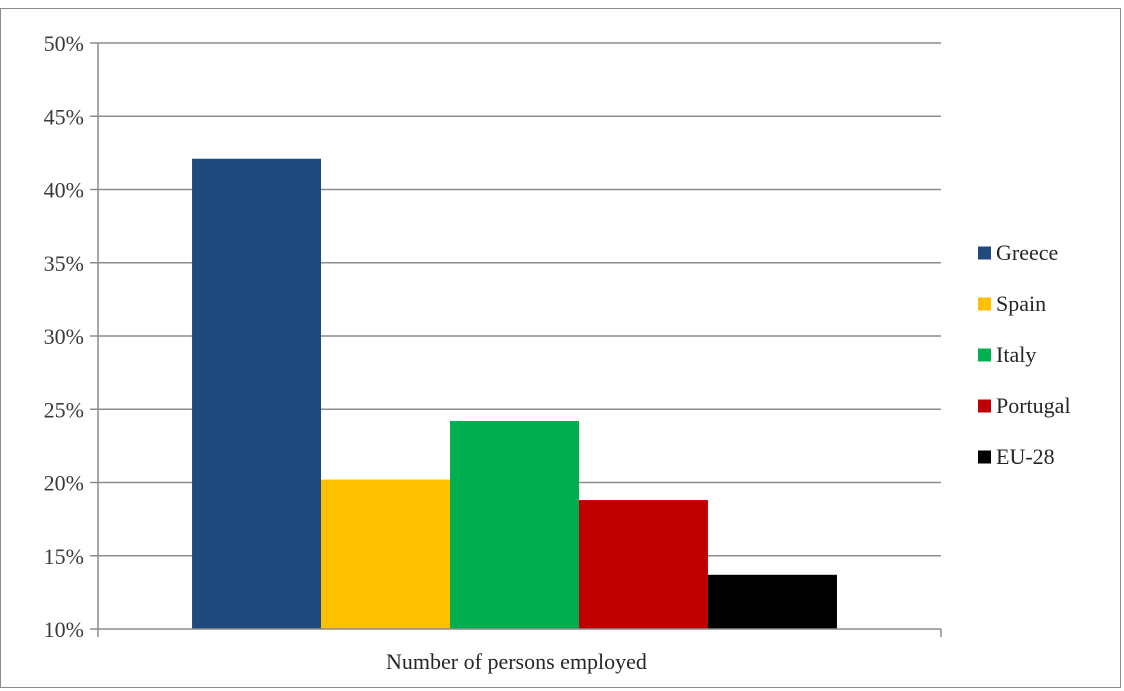 The height and width of the screenshot is (691, 1124). Describe the element at coordinates (64, 43) in the screenshot. I see `y-tick-label: 50%` at that location.